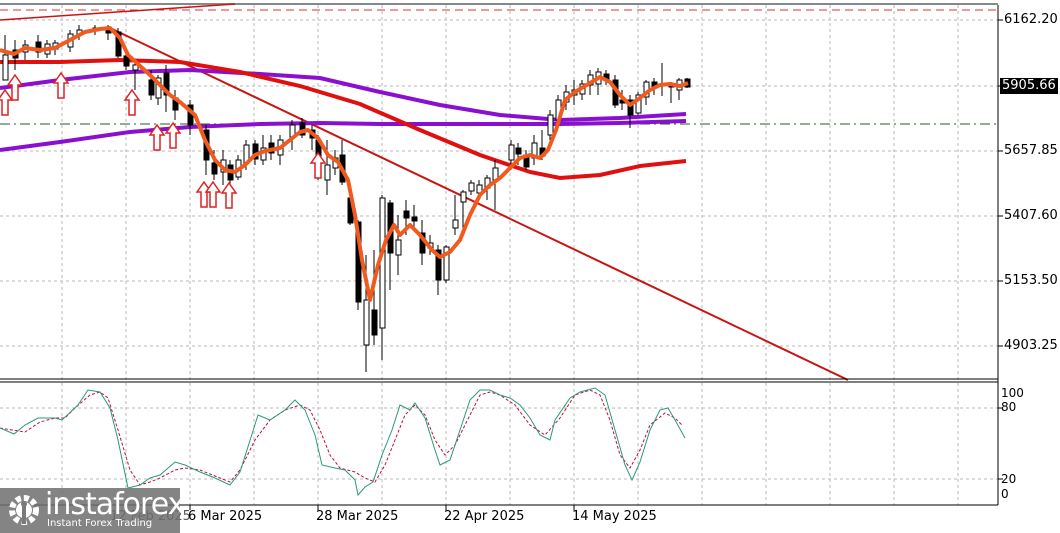 The image size is (1060, 533). Describe the element at coordinates (1031, 280) in the screenshot. I see `price-tick-3: 5153.50` at that location.